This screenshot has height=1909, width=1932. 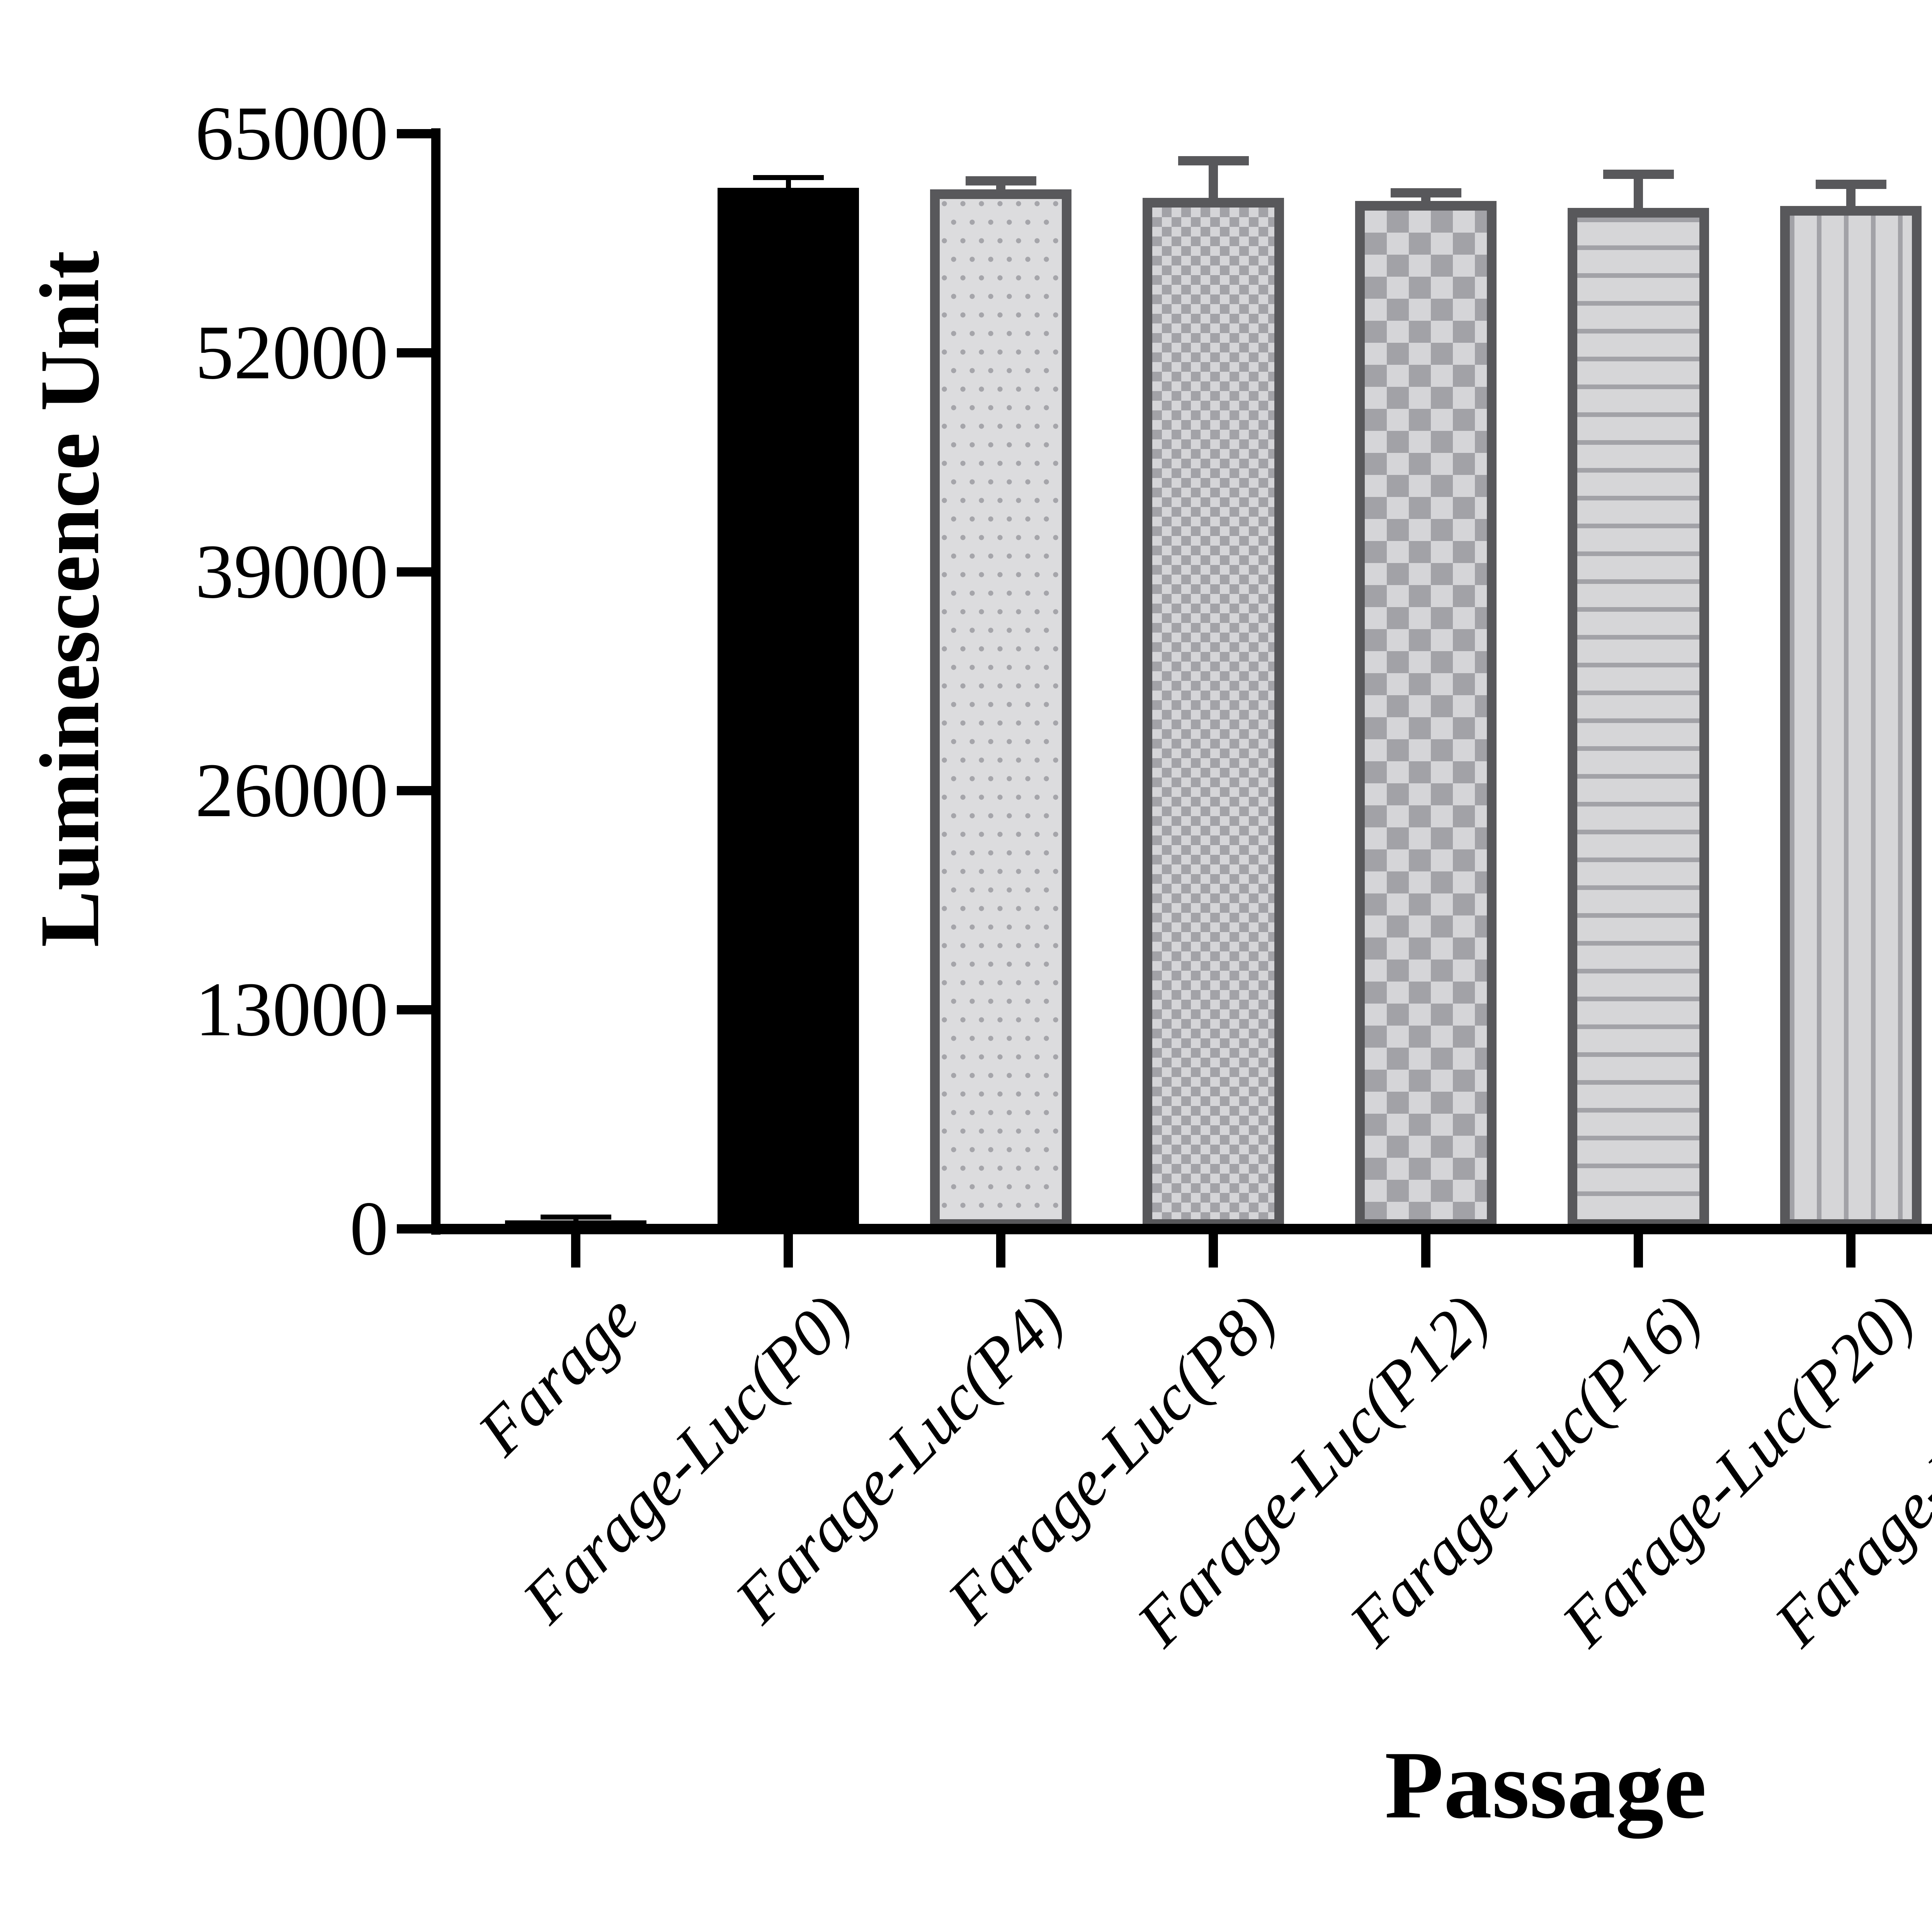 What do you see at coordinates (1000, 709) in the screenshot?
I see `bar-farage-luc-p4` at bounding box center [1000, 709].